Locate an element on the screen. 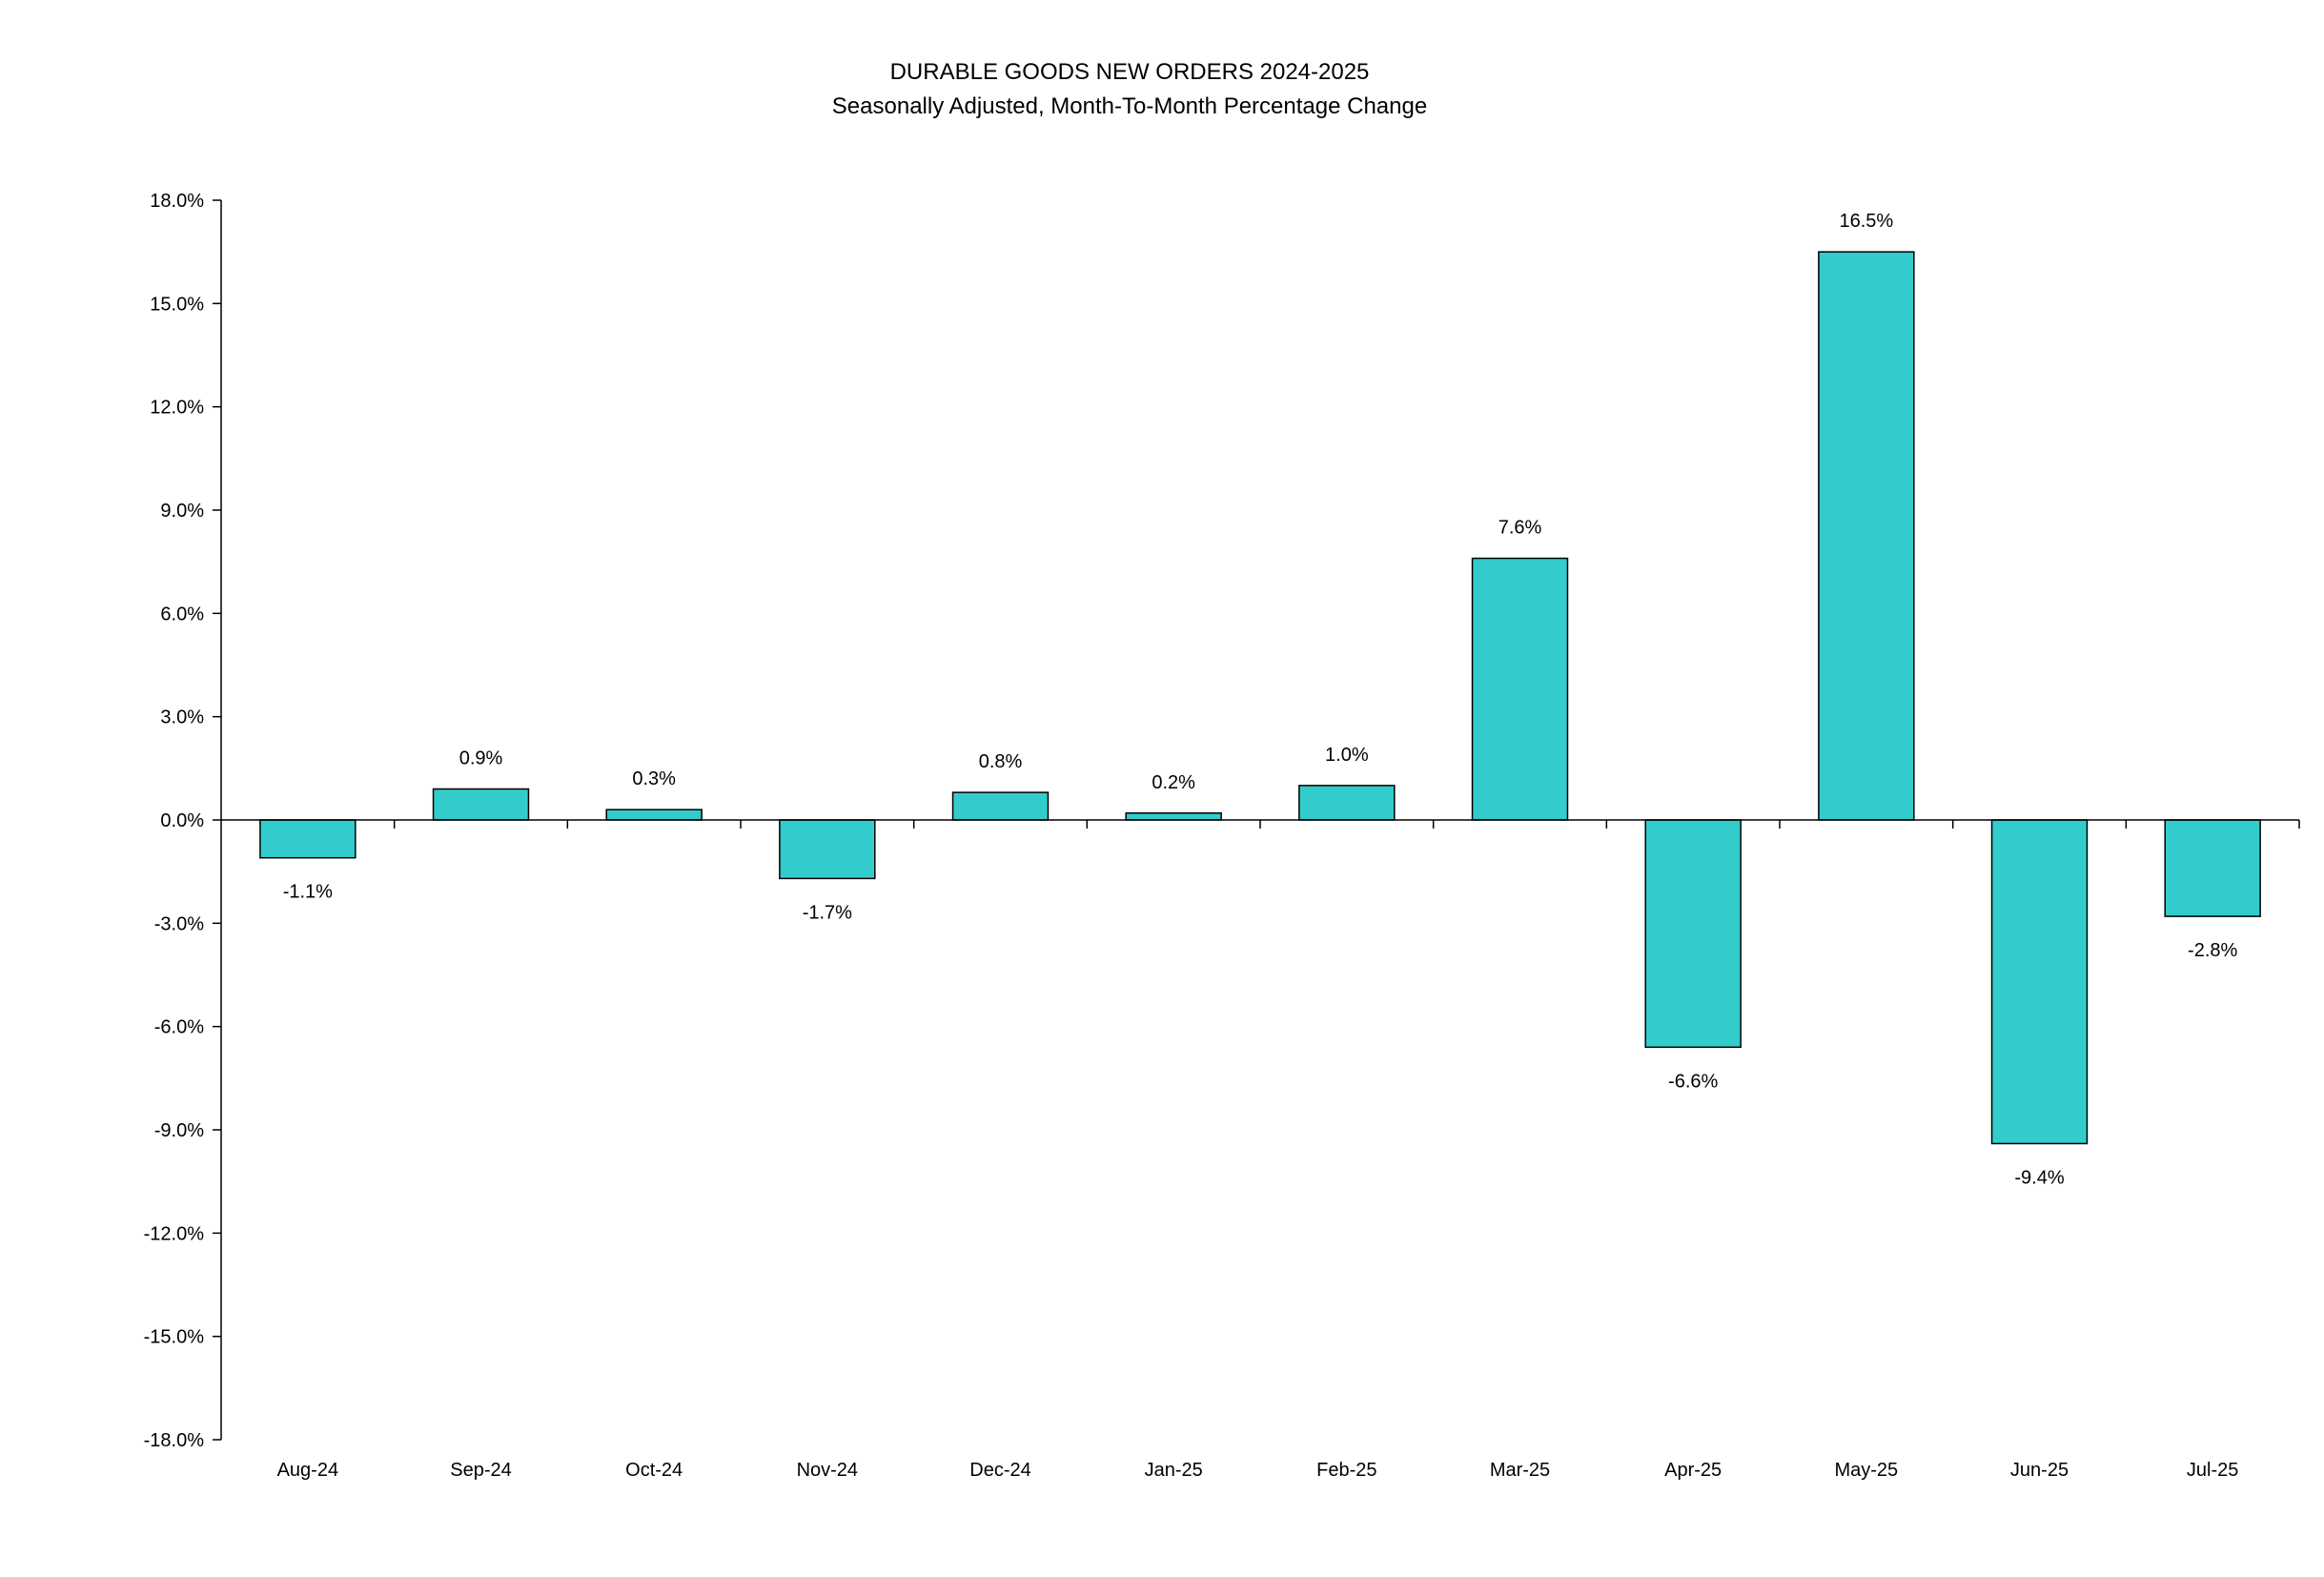  data-label: 16.5% is located at coordinates (1866, 222).